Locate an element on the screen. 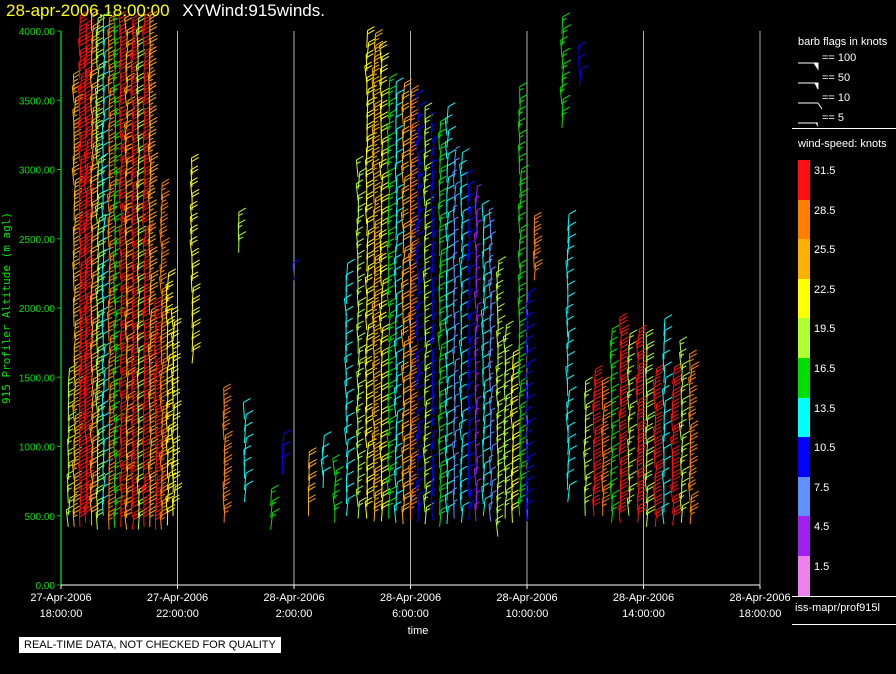 Image resolution: width=896 pixels, height=674 pixels. wind-profile is located at coordinates (338, 488).